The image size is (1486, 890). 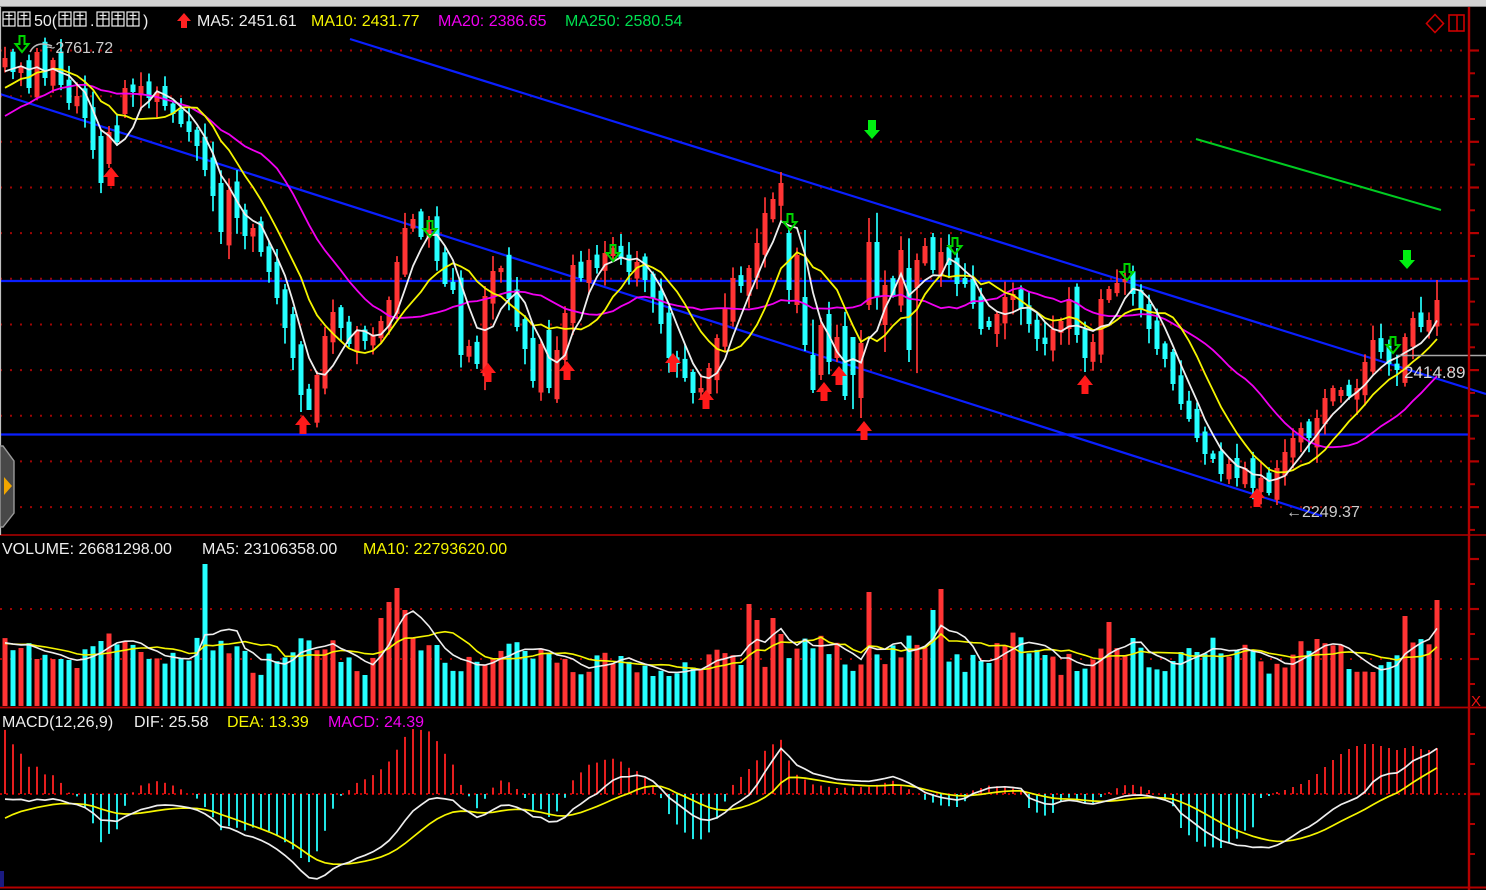 I want to click on svg-text: X, so click(x=1476, y=701).